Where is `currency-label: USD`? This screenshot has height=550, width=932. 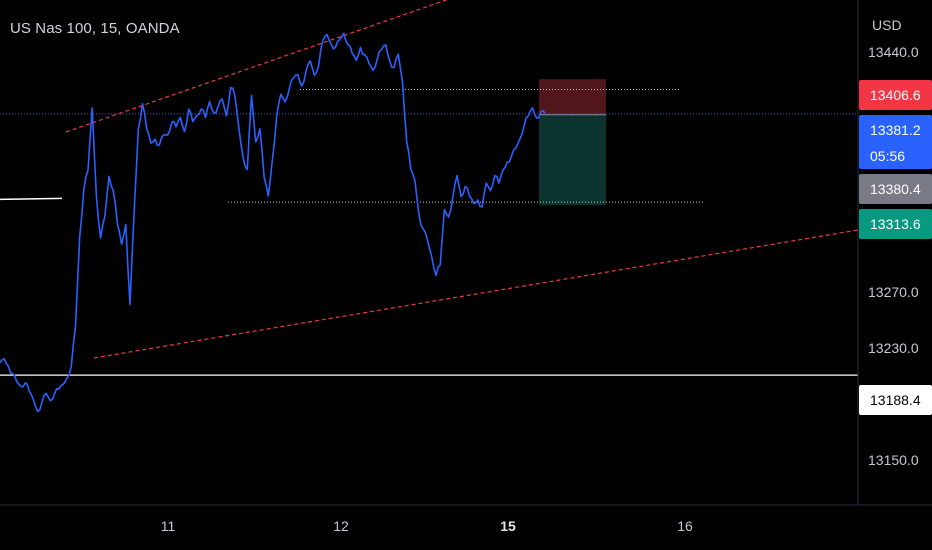
currency-label: USD is located at coordinates (887, 25).